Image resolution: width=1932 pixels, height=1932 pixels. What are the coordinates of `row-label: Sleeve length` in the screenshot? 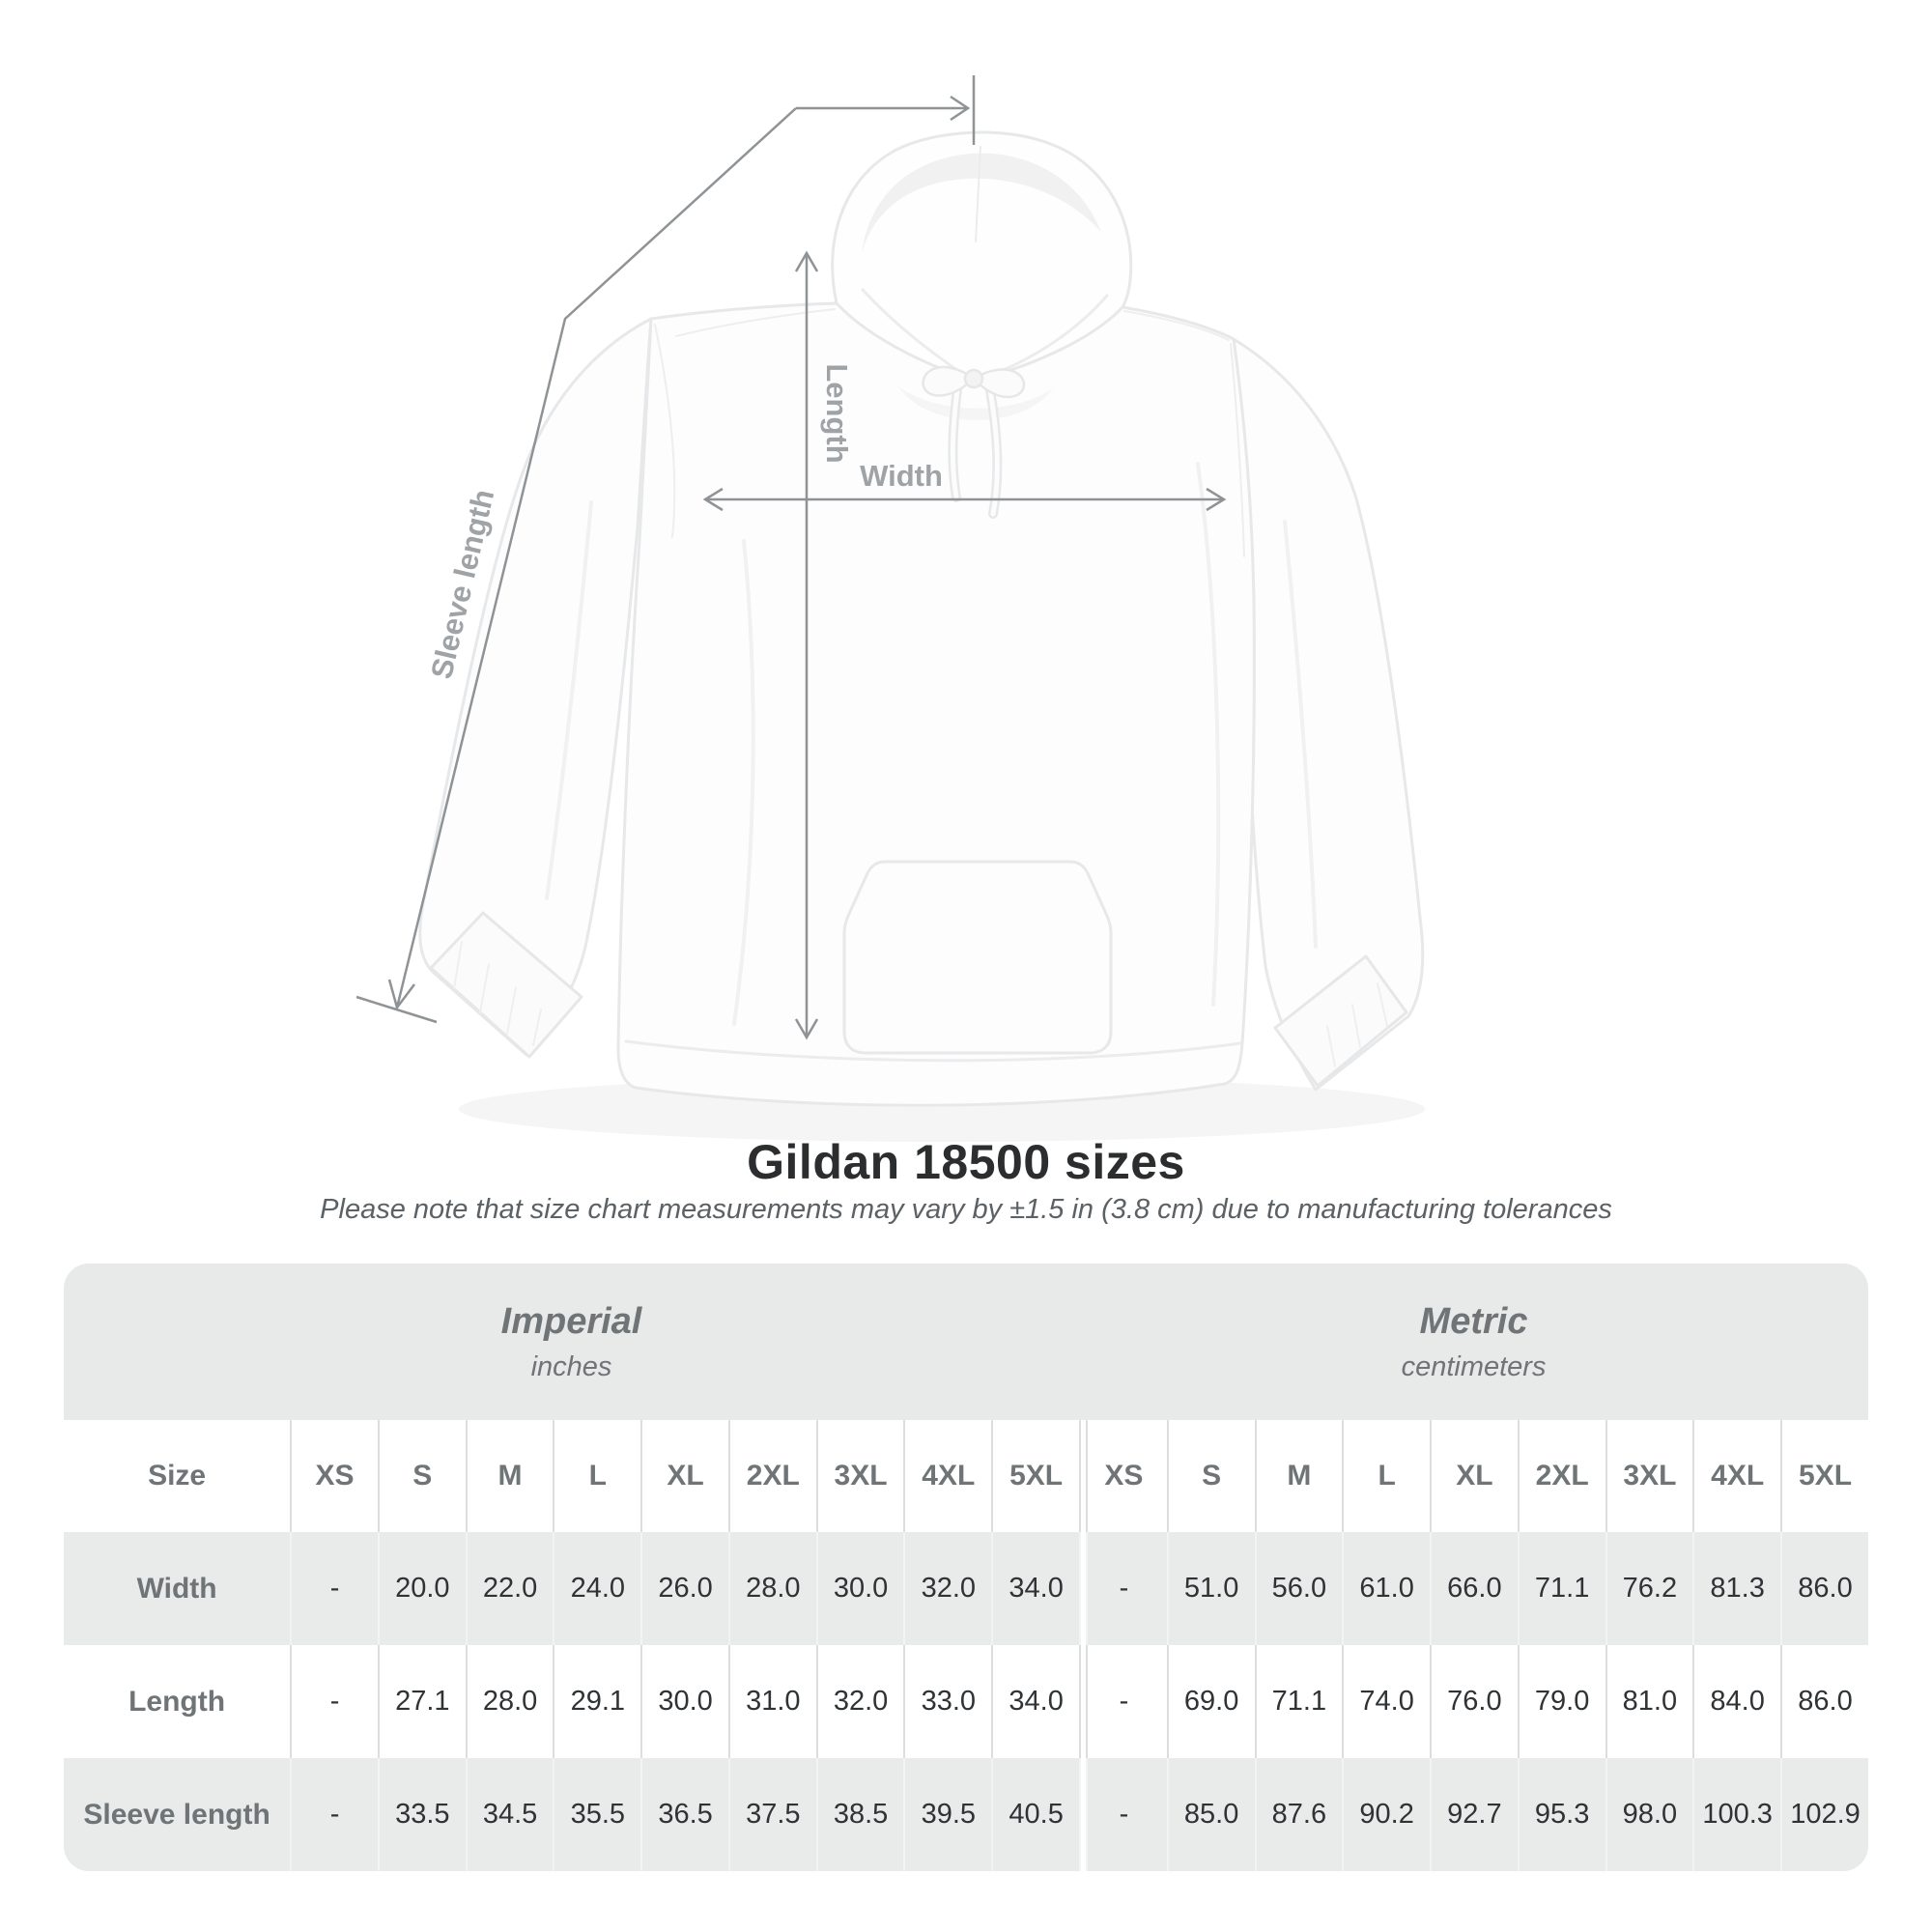 It's located at (177, 1814).